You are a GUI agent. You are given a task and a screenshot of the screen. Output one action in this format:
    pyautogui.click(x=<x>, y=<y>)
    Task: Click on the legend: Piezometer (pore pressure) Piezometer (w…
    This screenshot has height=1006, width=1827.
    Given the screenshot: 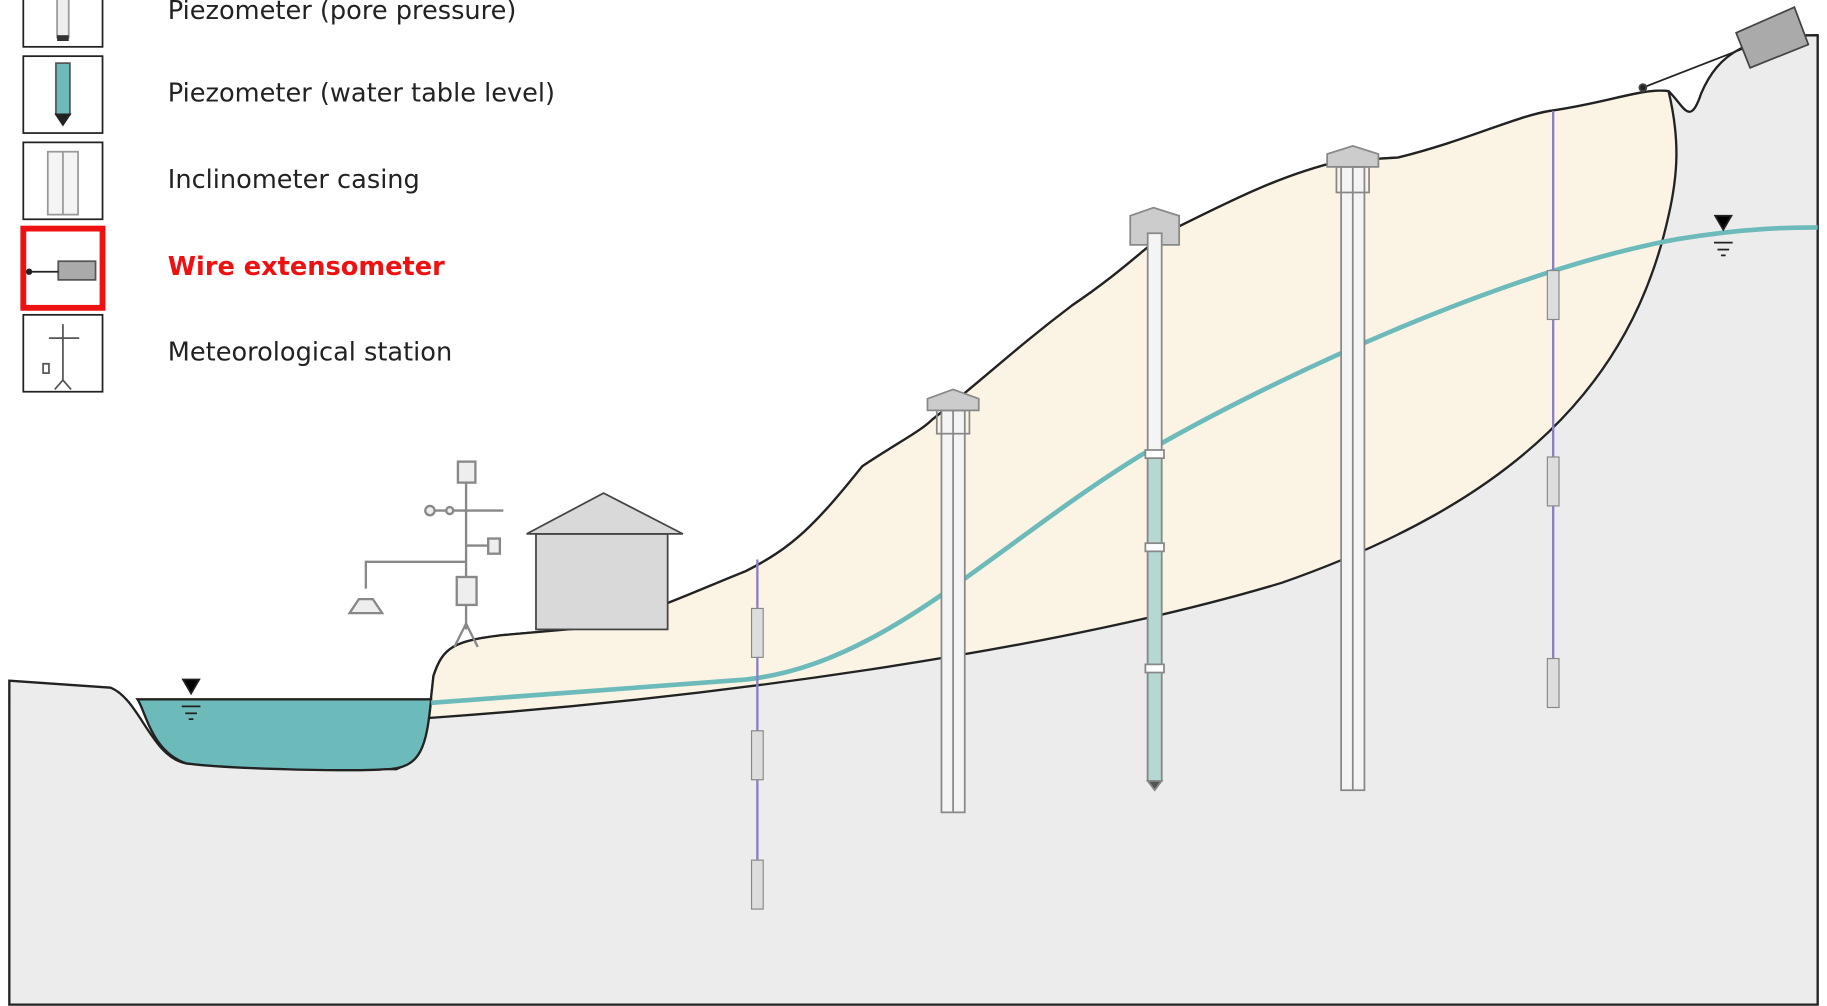 What is the action you would take?
    pyautogui.click(x=287, y=196)
    